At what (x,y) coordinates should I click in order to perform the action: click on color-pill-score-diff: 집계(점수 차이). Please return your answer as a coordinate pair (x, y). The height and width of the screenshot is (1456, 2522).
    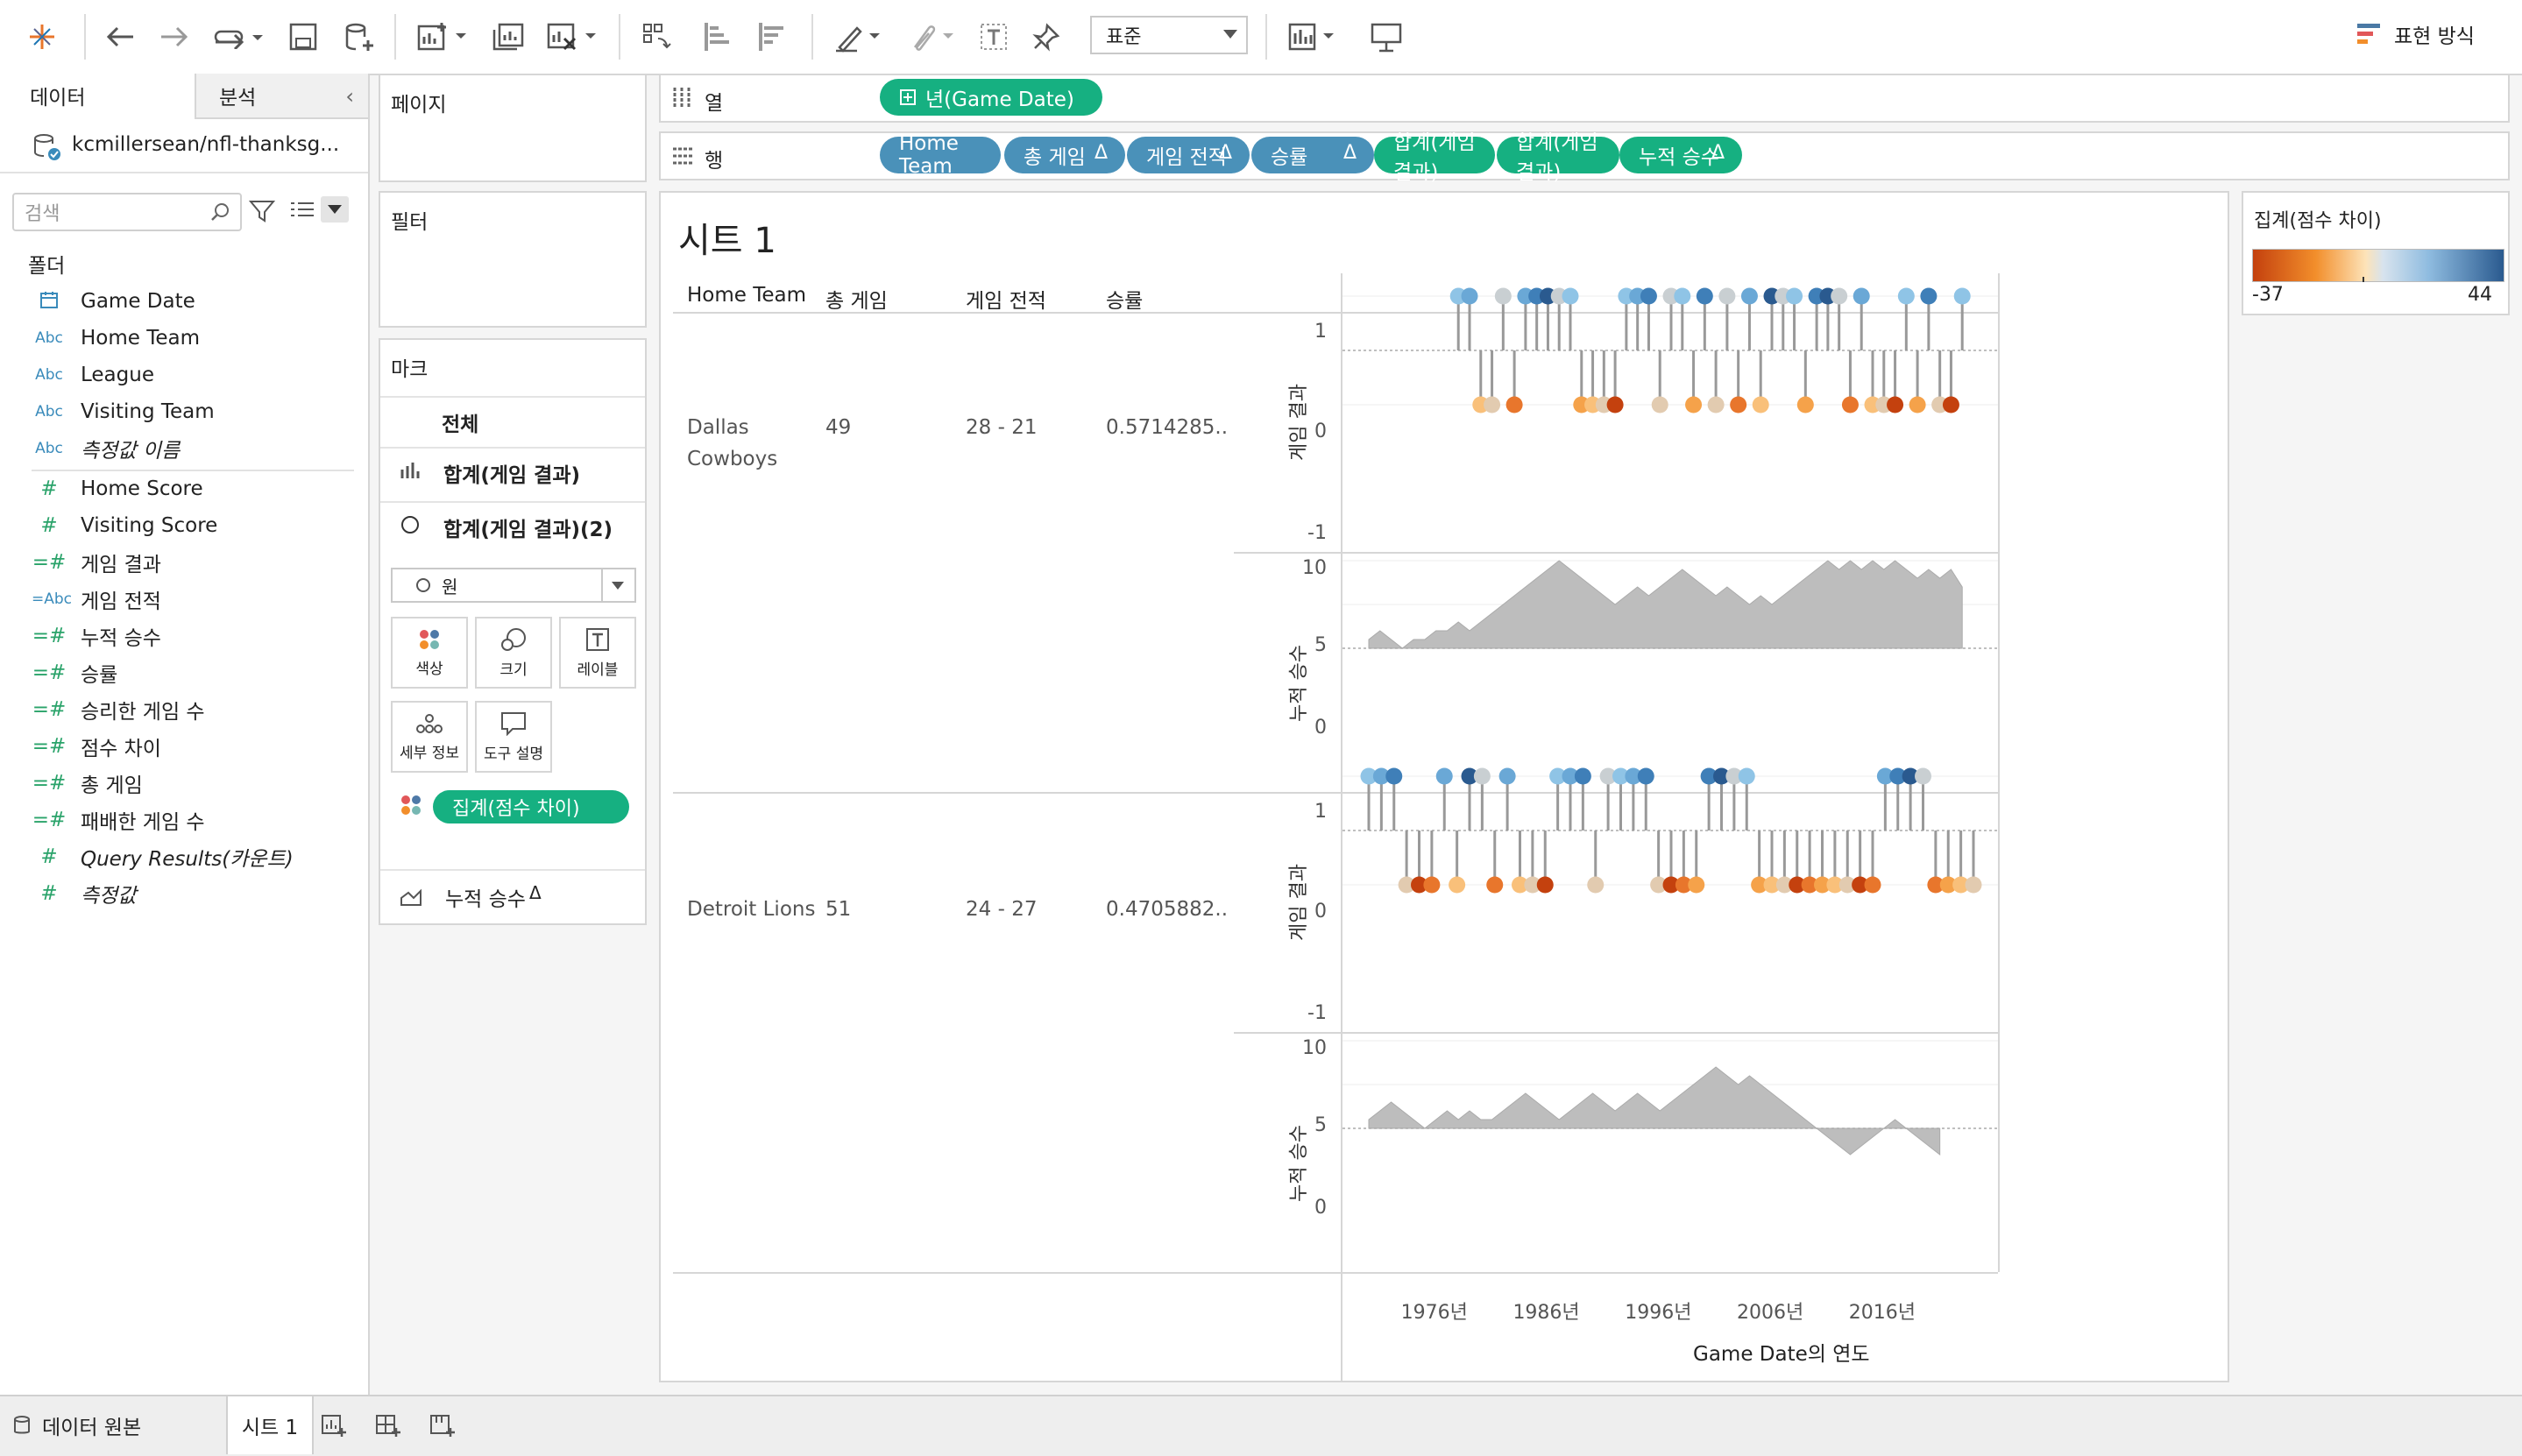
    Looking at the image, I should click on (531, 806).